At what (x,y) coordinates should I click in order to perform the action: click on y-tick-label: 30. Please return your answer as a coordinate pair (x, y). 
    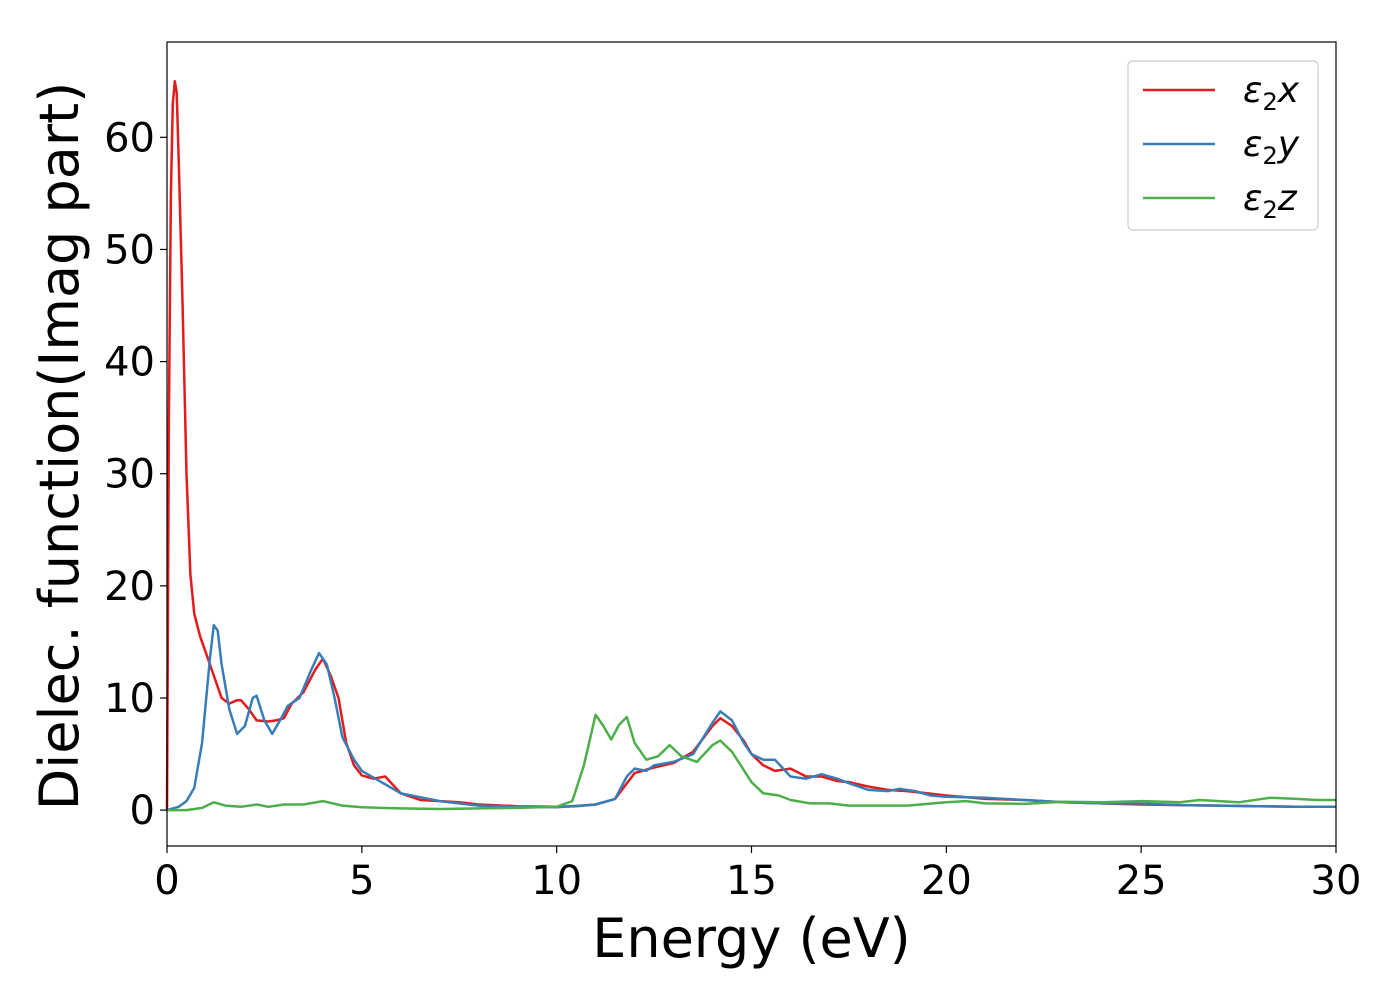
    Looking at the image, I should click on (129, 475).